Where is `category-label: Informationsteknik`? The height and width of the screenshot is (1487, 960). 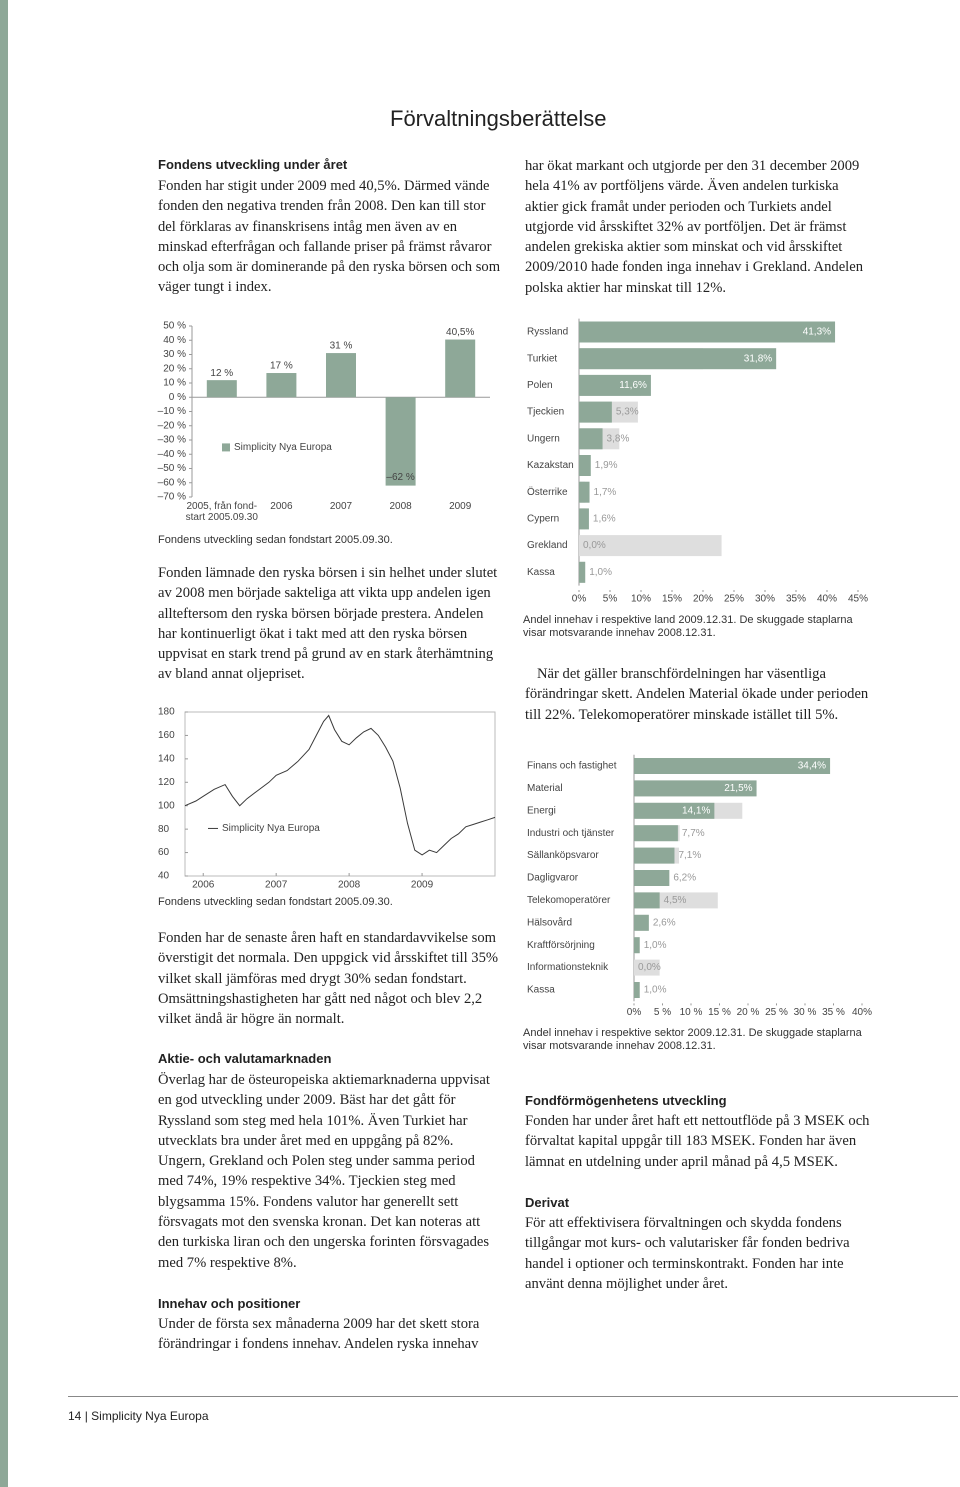
category-label: Informationsteknik is located at coordinates (568, 967).